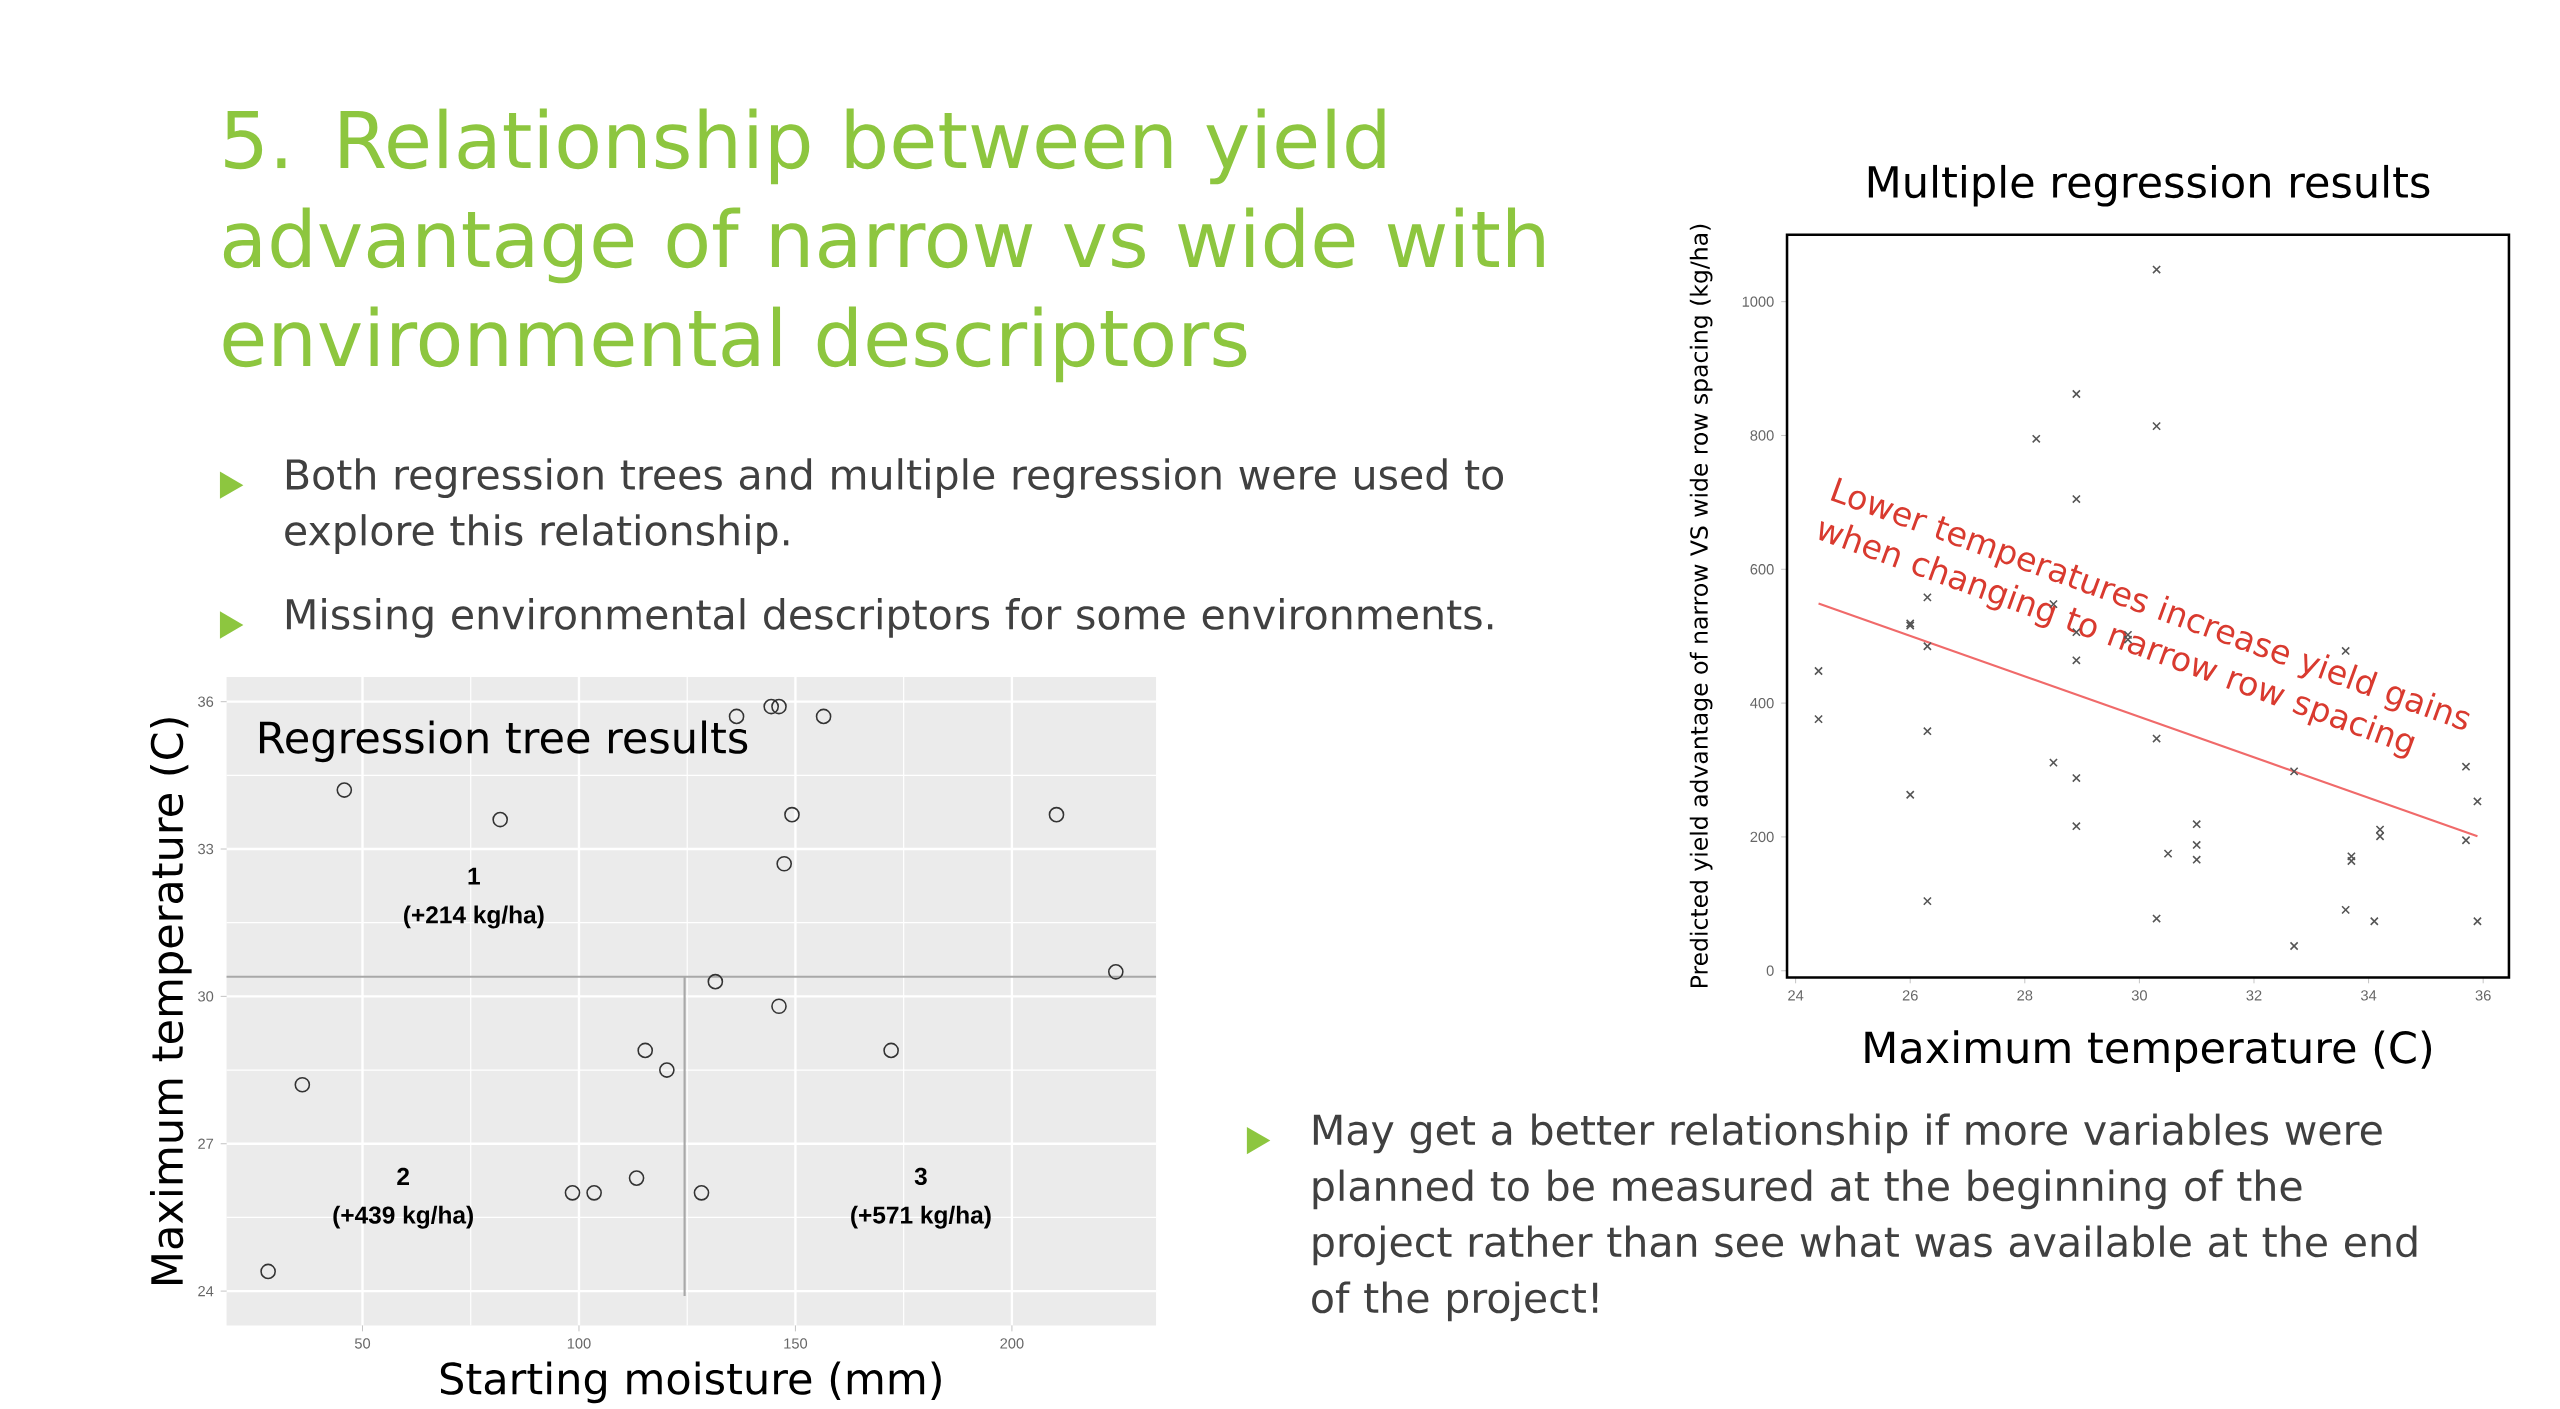  I want to click on annotation: (+214 kg/ha), so click(474, 917).